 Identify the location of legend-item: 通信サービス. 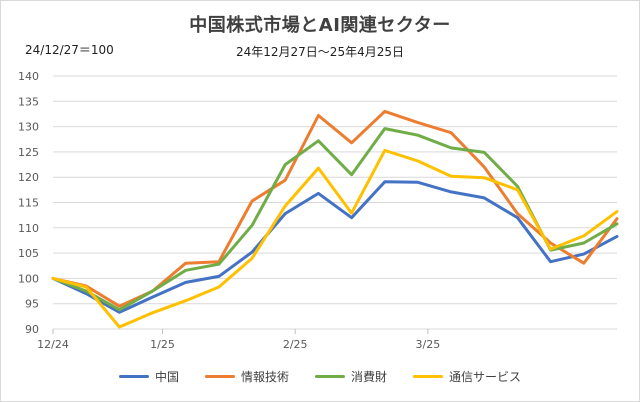
(467, 376).